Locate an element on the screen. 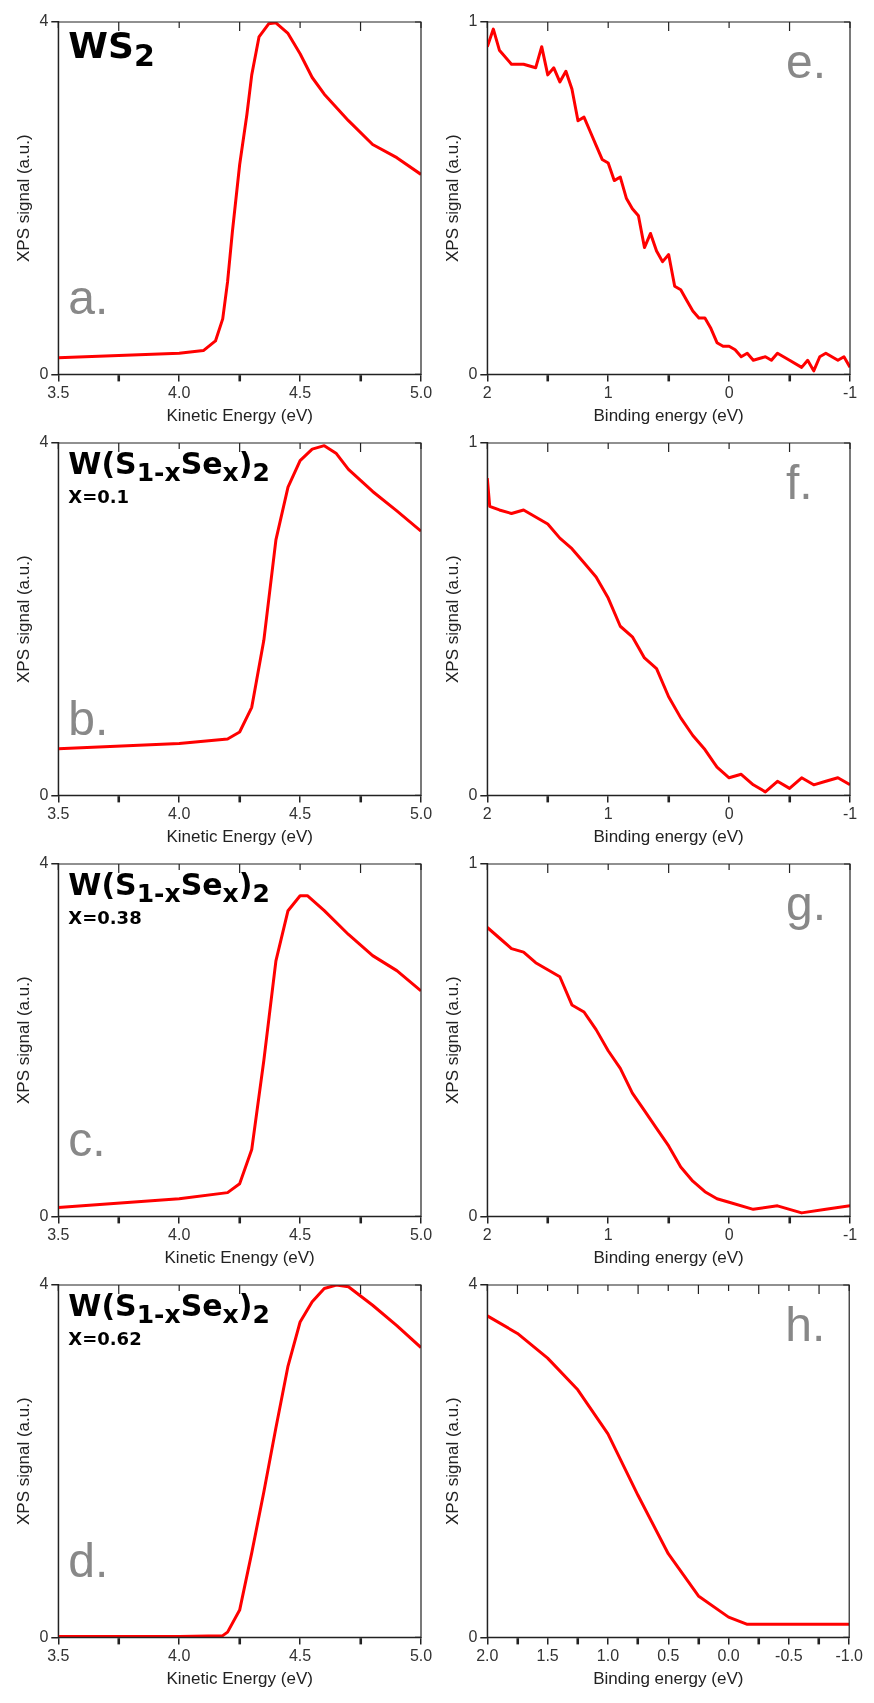 The height and width of the screenshot is (1703, 874). annotation: c. is located at coordinates (87, 1140).